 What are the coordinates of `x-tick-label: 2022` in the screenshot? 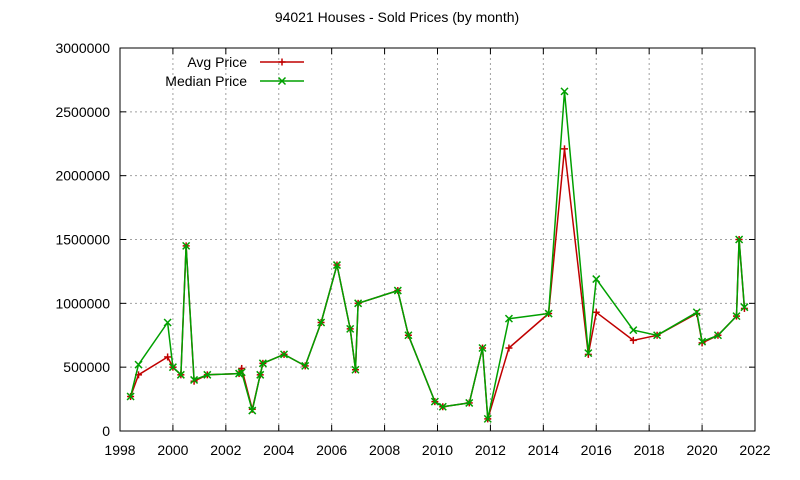 It's located at (754, 450).